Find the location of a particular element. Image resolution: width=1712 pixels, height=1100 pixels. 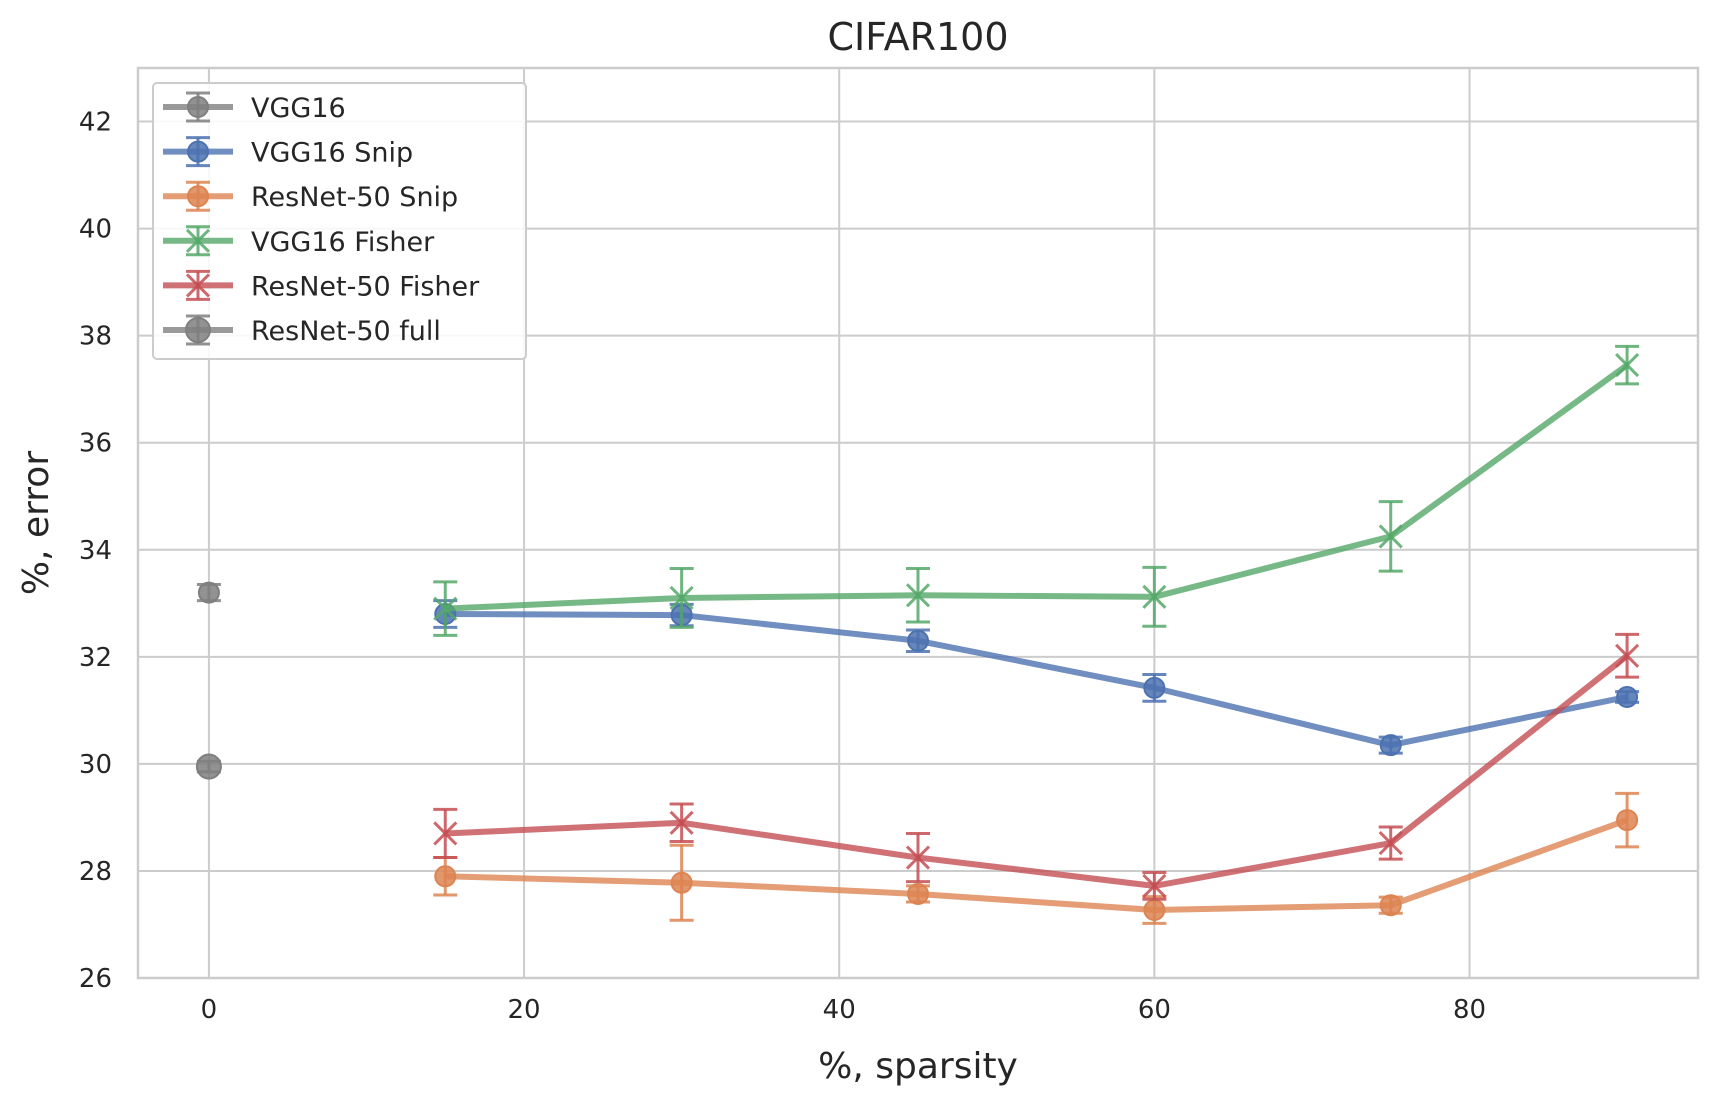

series-vgg16 is located at coordinates (208, 592).